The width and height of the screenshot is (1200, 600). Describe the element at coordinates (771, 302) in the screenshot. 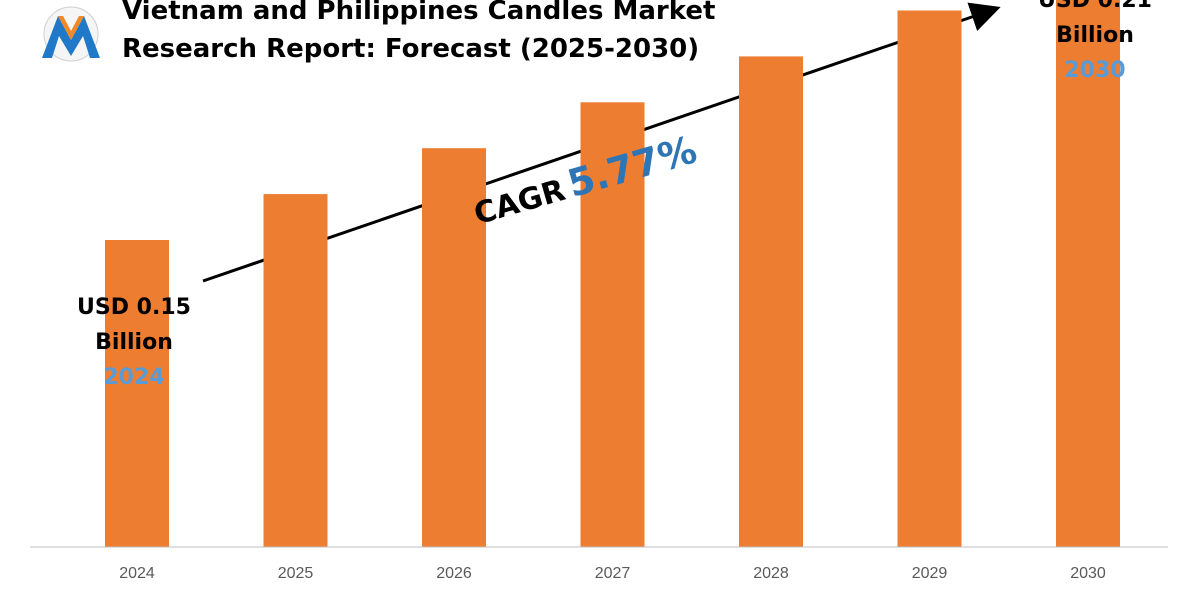

I see `bar-2028` at that location.